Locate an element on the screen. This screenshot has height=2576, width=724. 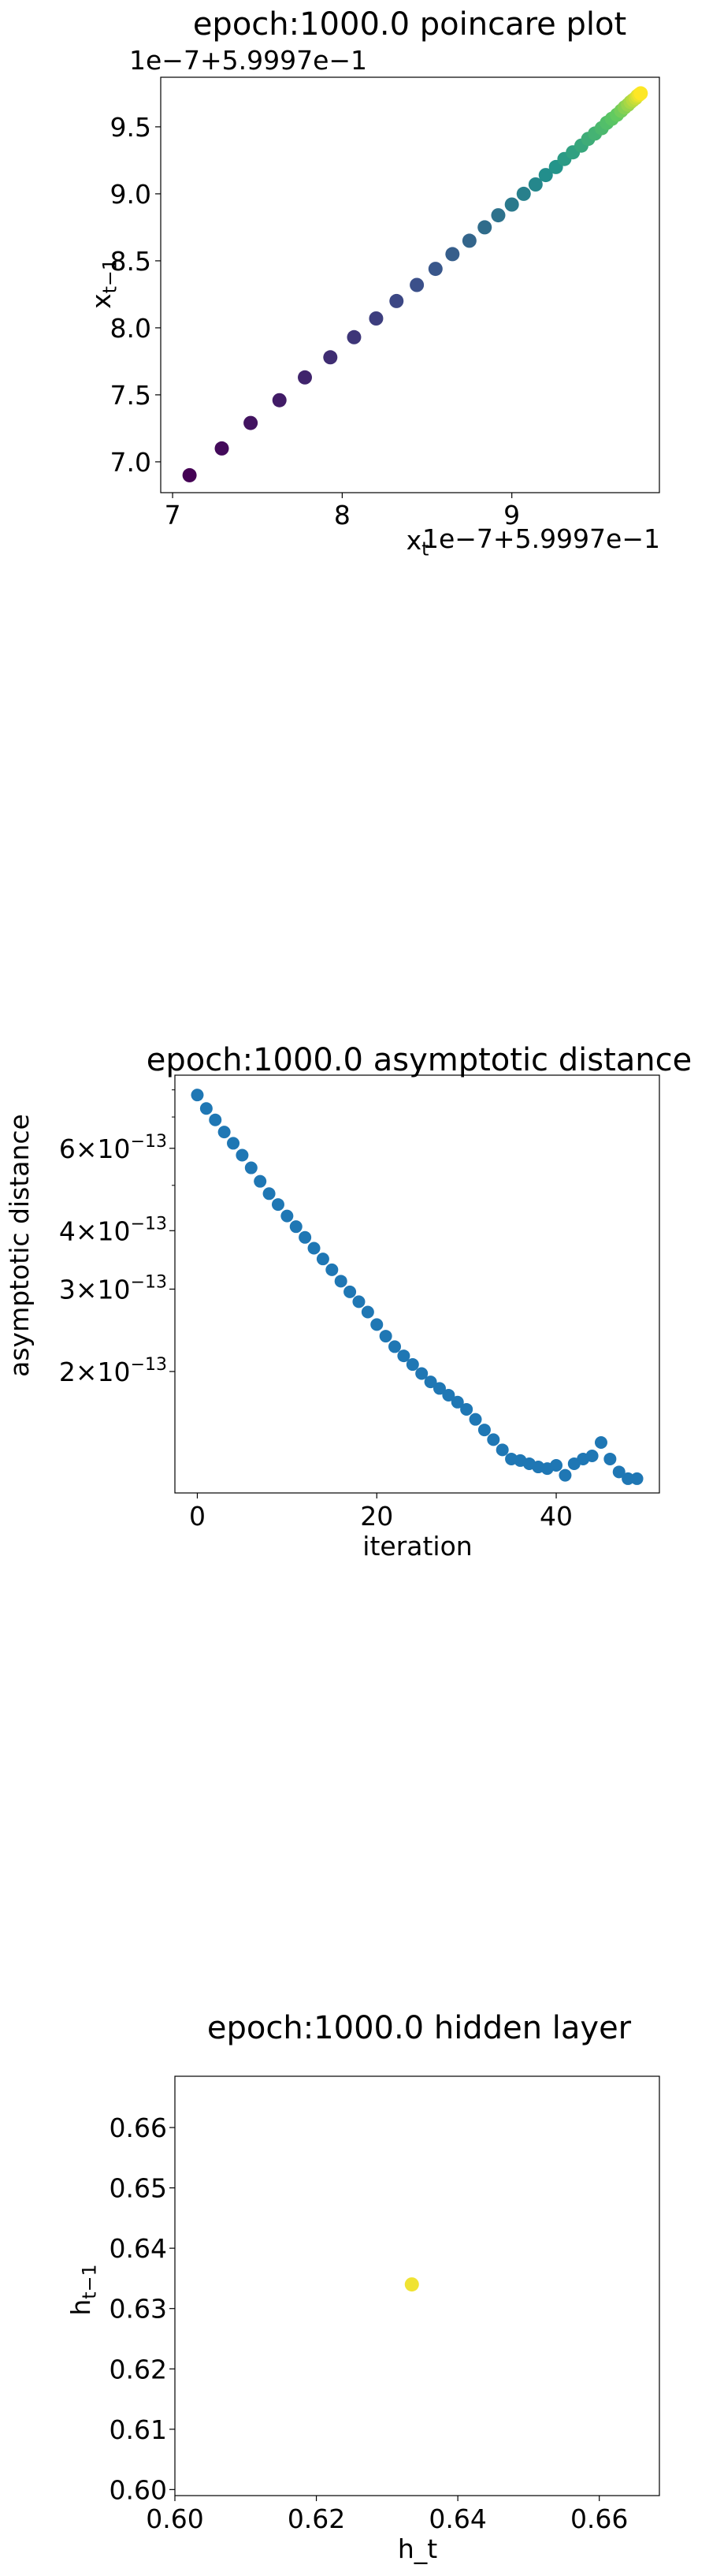
y-tick-label: 0.60 is located at coordinates (138, 2489).